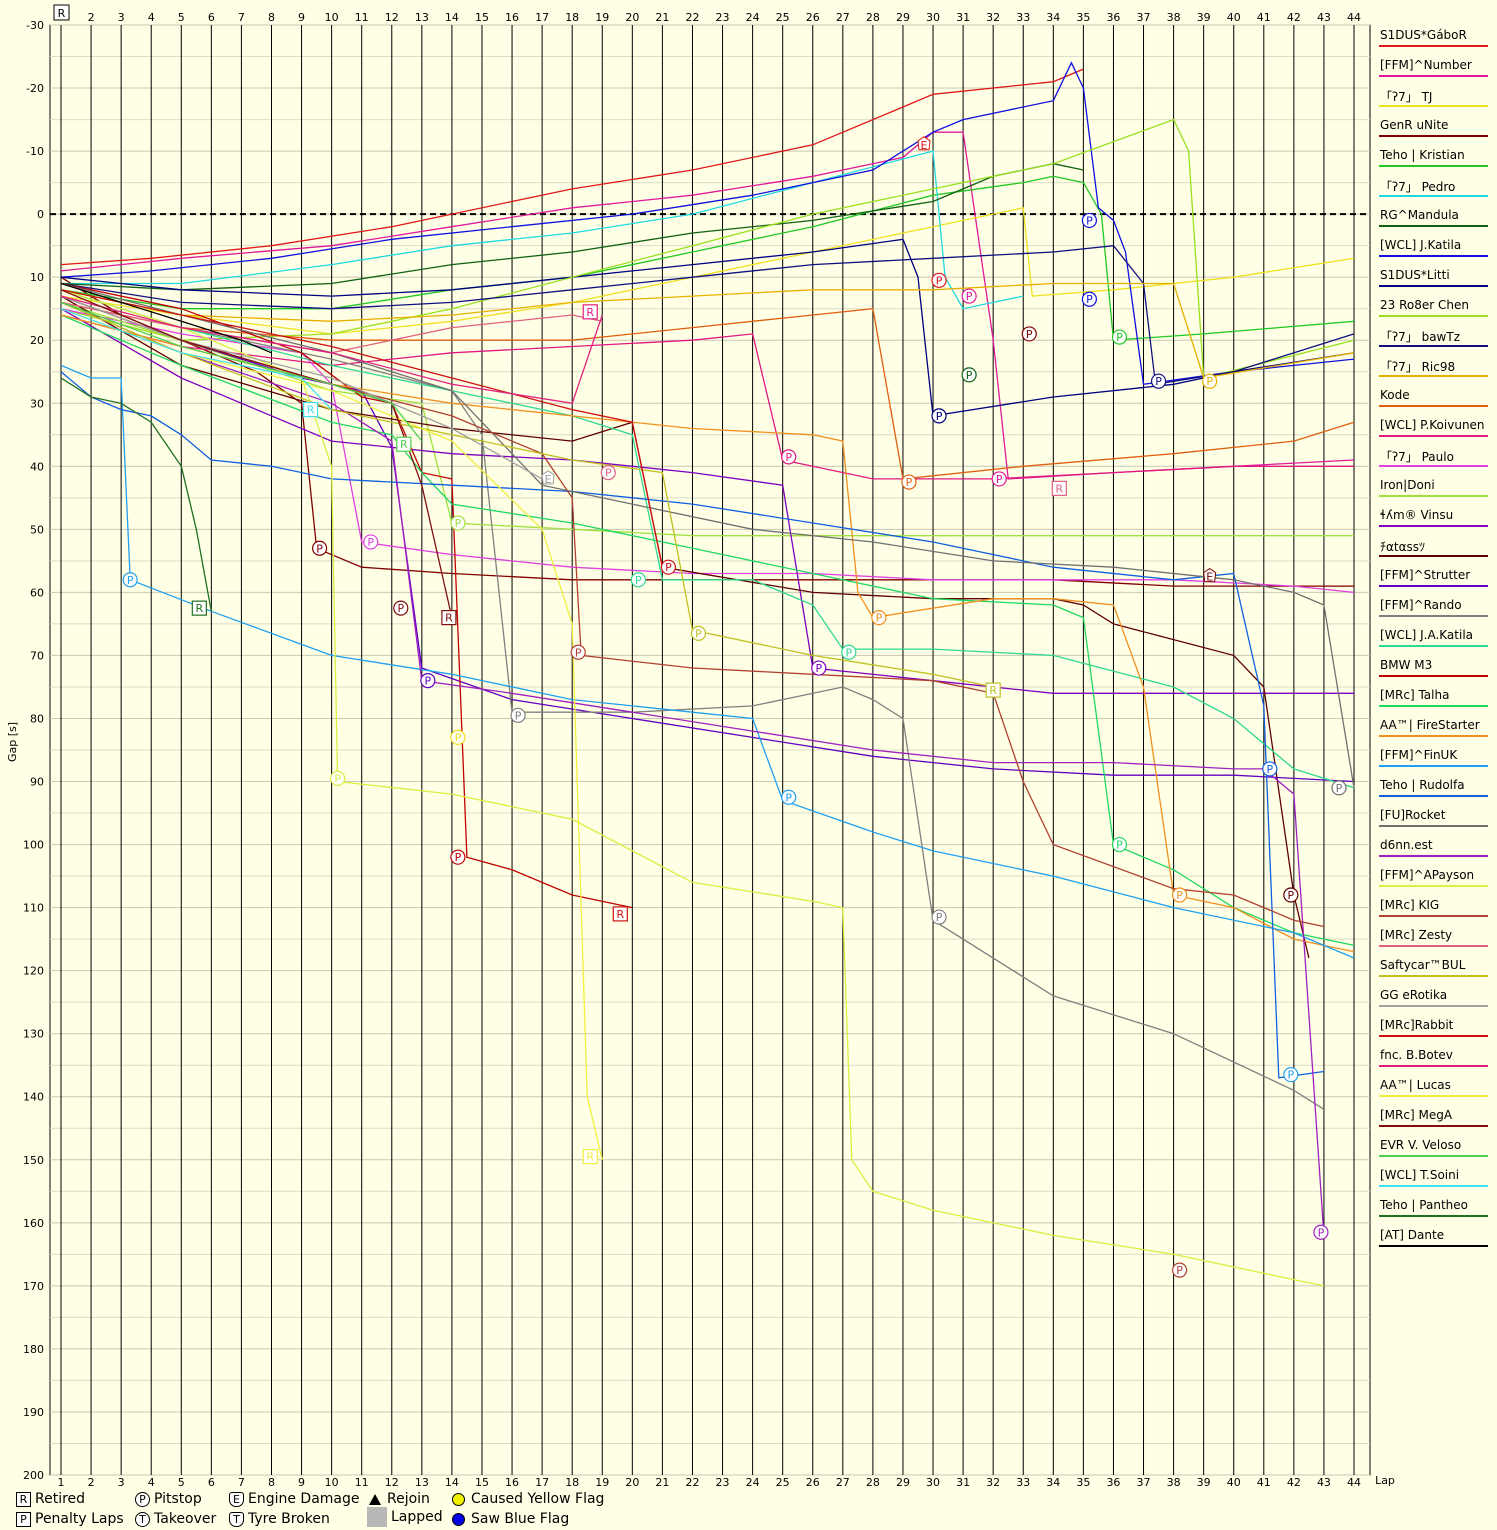  What do you see at coordinates (35, 151) in the screenshot?
I see `y-tick: -10` at bounding box center [35, 151].